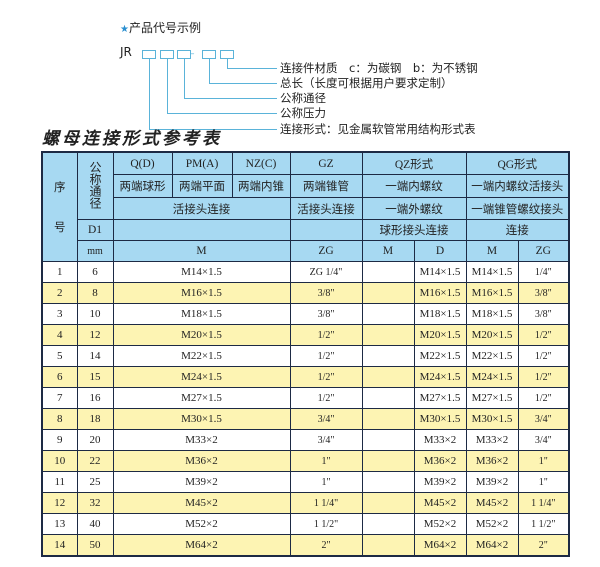 The image size is (600, 567). What do you see at coordinates (95, 398) in the screenshot?
I see `cell-dn: 16` at bounding box center [95, 398].